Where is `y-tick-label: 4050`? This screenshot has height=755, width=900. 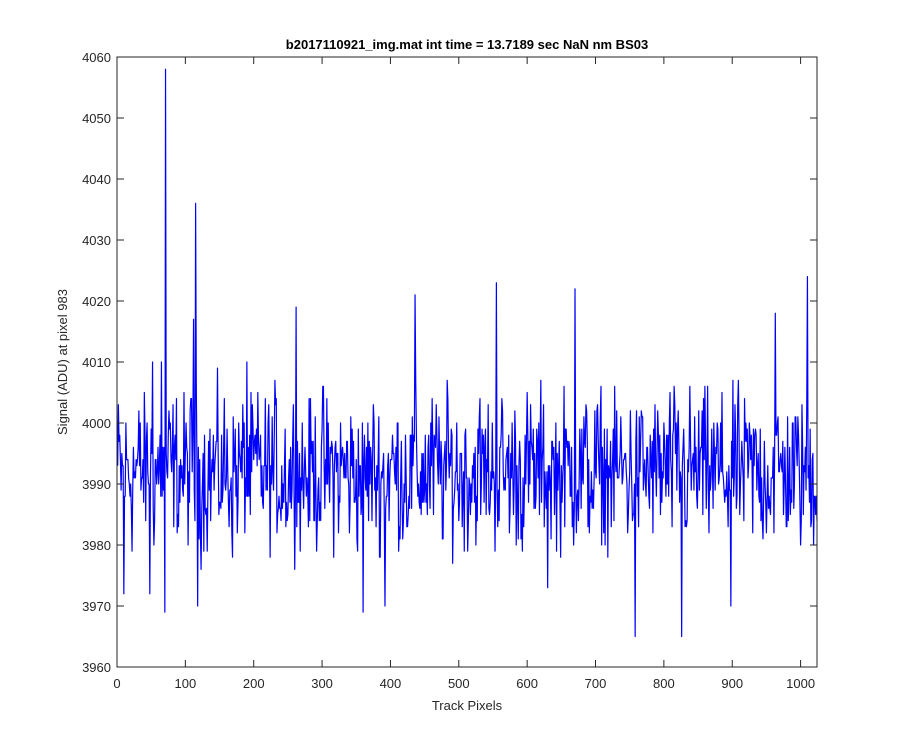
y-tick-label: 4050 is located at coordinates (96, 118).